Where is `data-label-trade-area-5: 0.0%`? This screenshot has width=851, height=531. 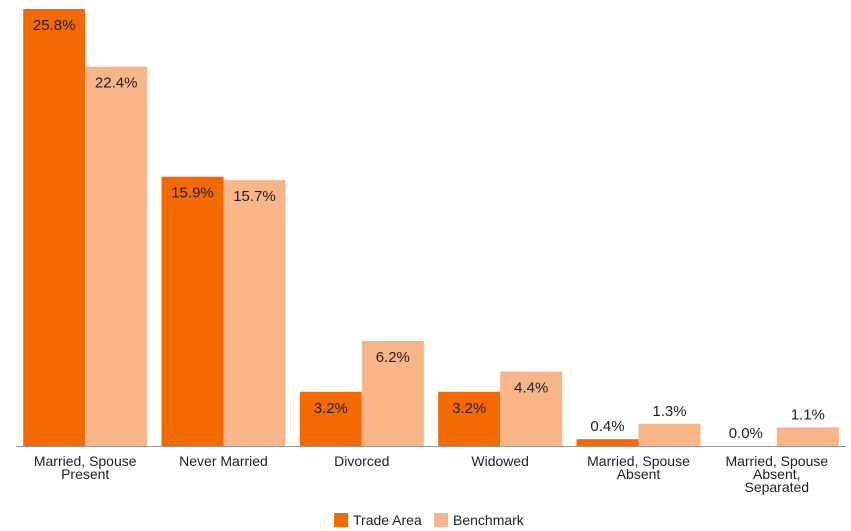
data-label-trade-area-5: 0.0% is located at coordinates (746, 433).